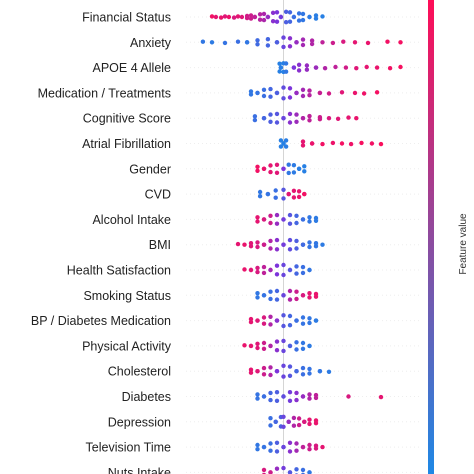  What do you see at coordinates (127, 296) in the screenshot?
I see `feature-label: Smoking Status` at bounding box center [127, 296].